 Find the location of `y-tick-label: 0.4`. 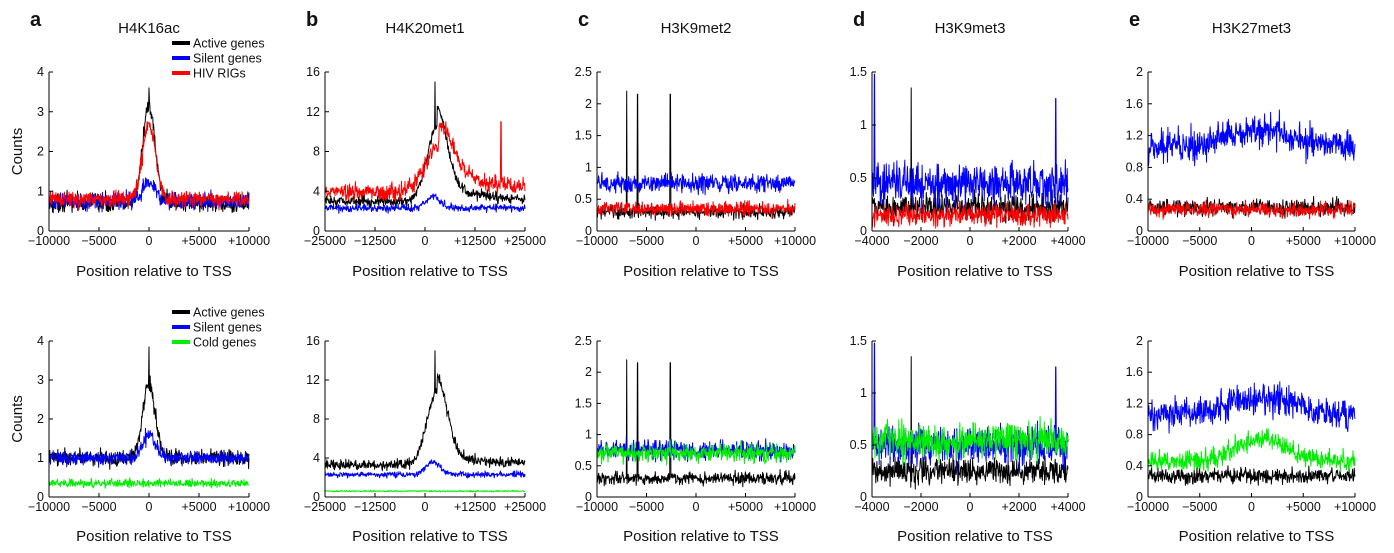

y-tick-label: 0.4 is located at coordinates (1134, 199).